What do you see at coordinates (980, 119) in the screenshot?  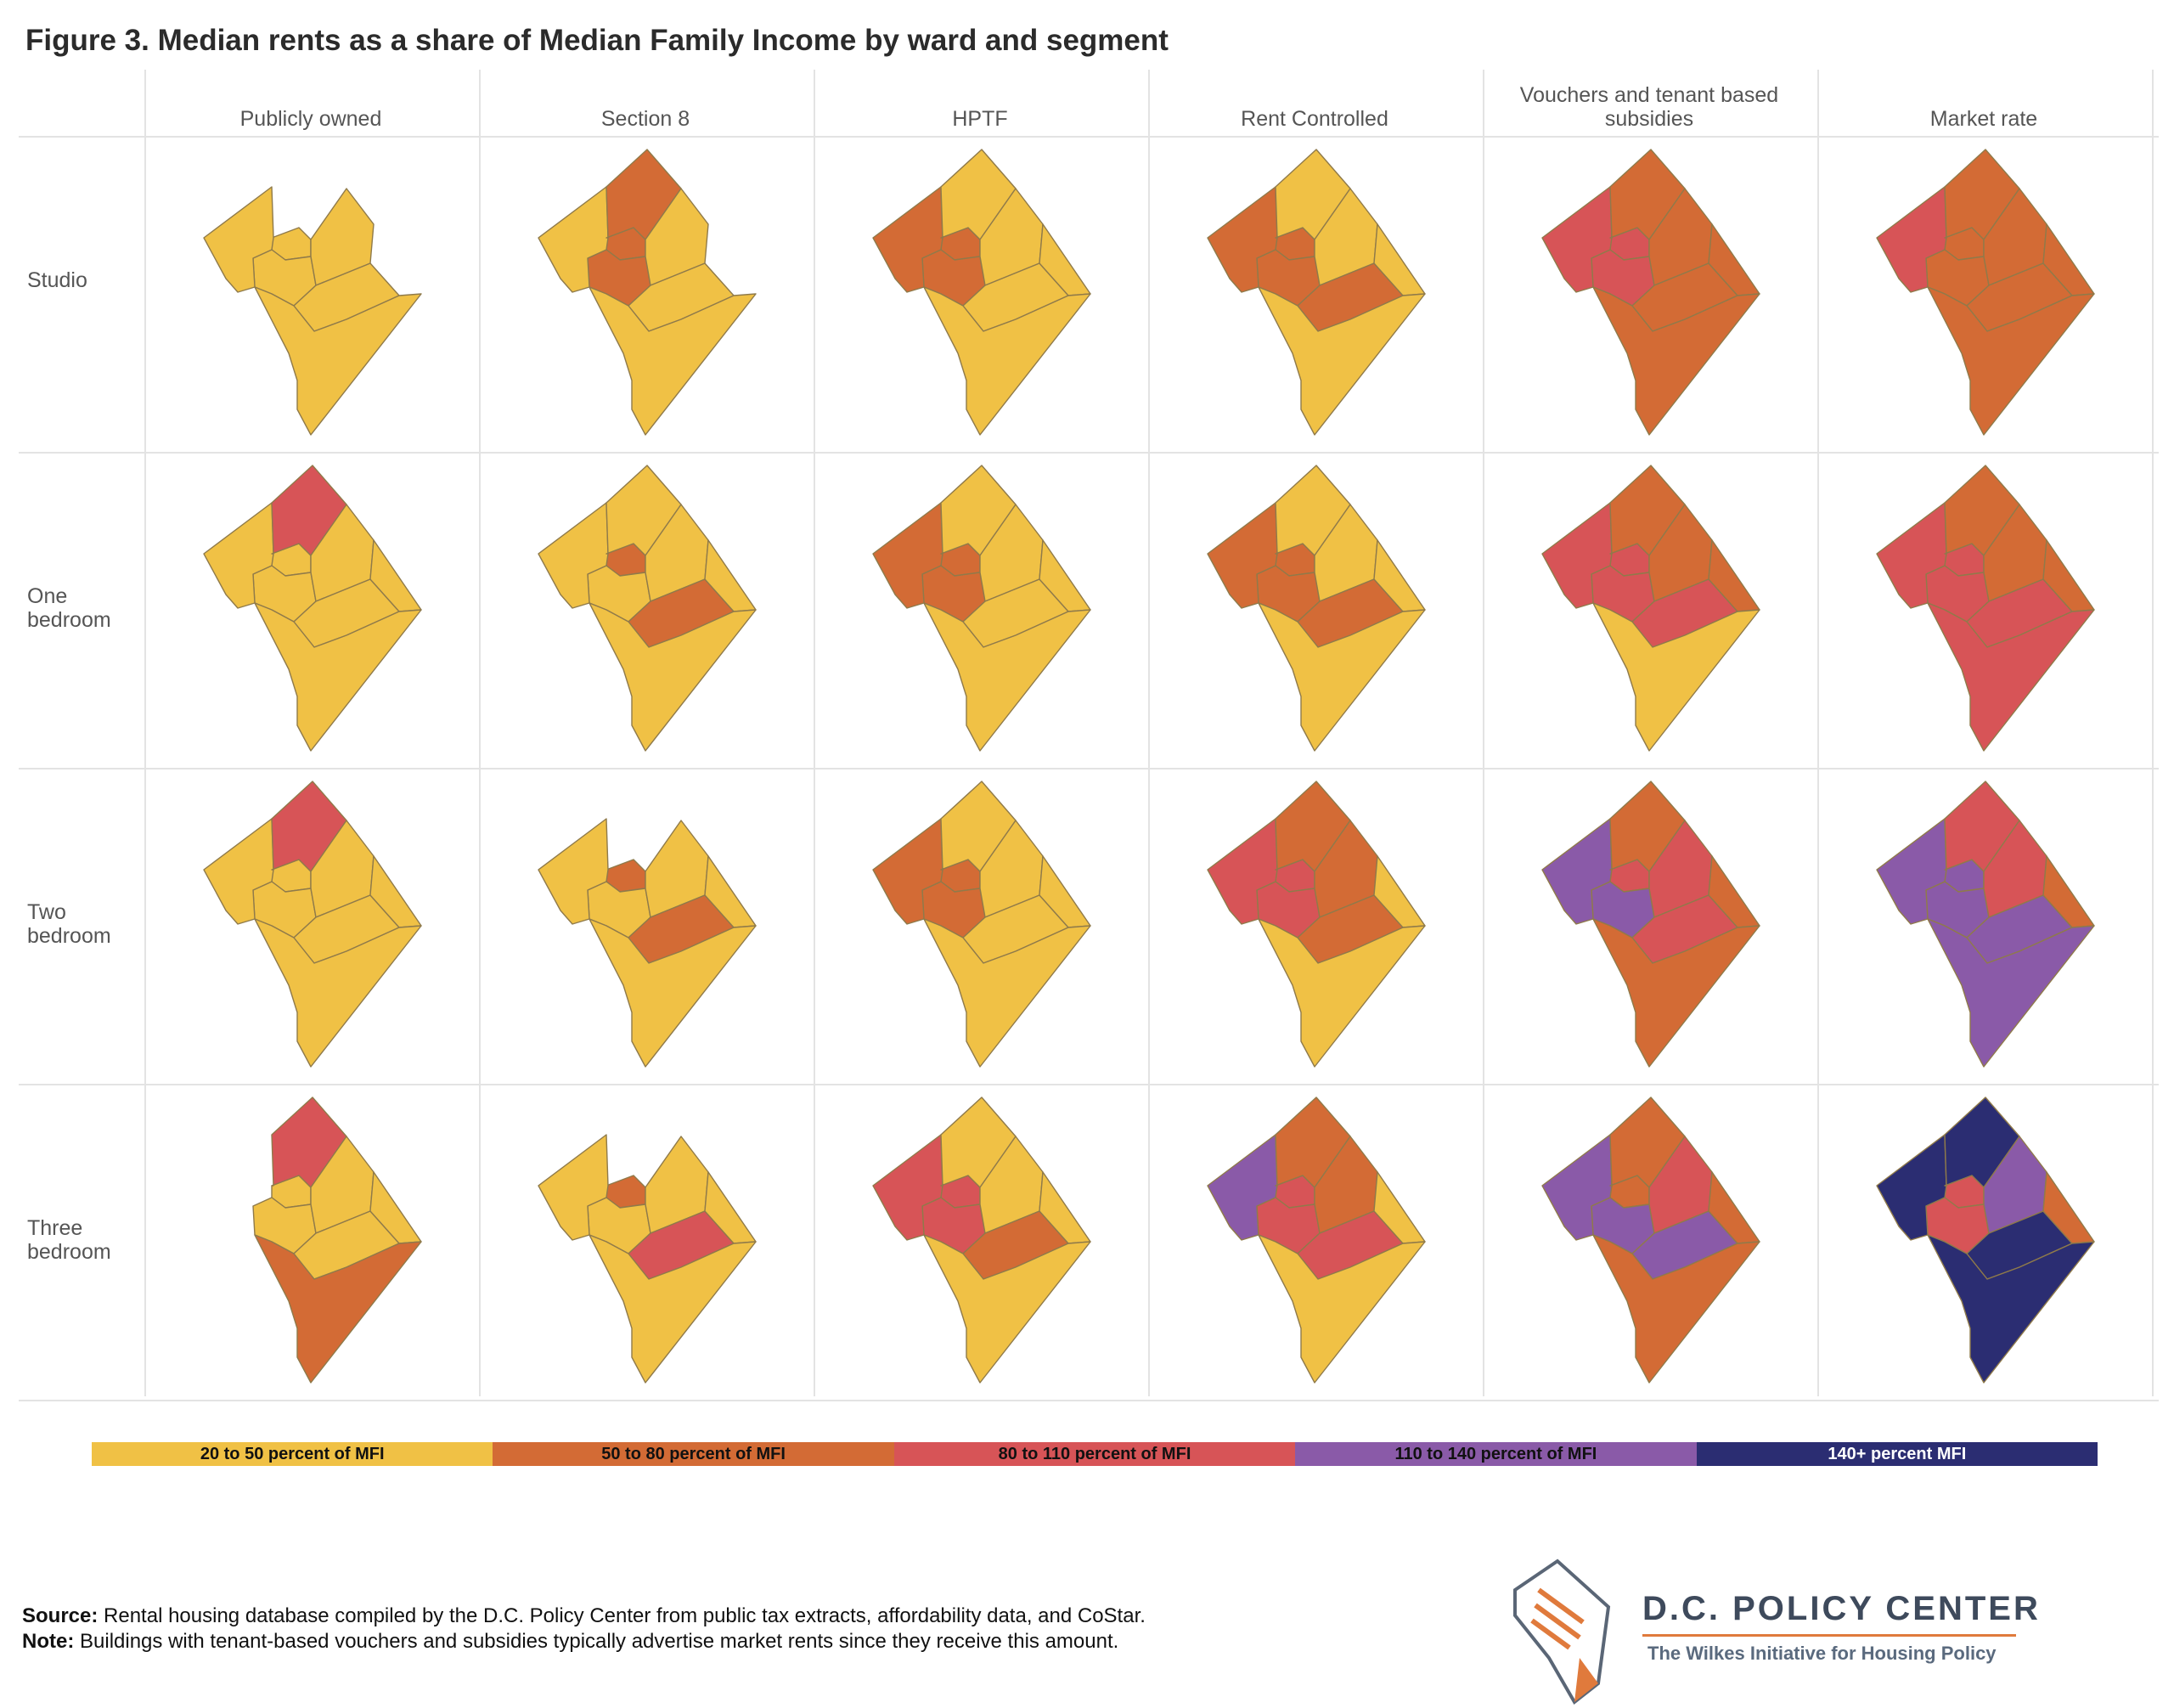 I see `column-header: HPTF` at bounding box center [980, 119].